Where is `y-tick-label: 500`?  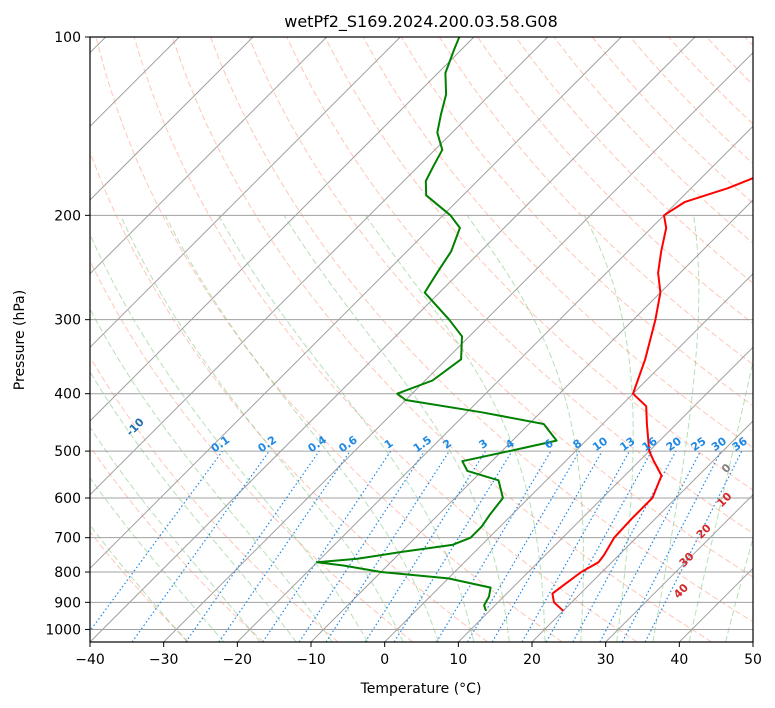
y-tick-label: 500 is located at coordinates (67, 452).